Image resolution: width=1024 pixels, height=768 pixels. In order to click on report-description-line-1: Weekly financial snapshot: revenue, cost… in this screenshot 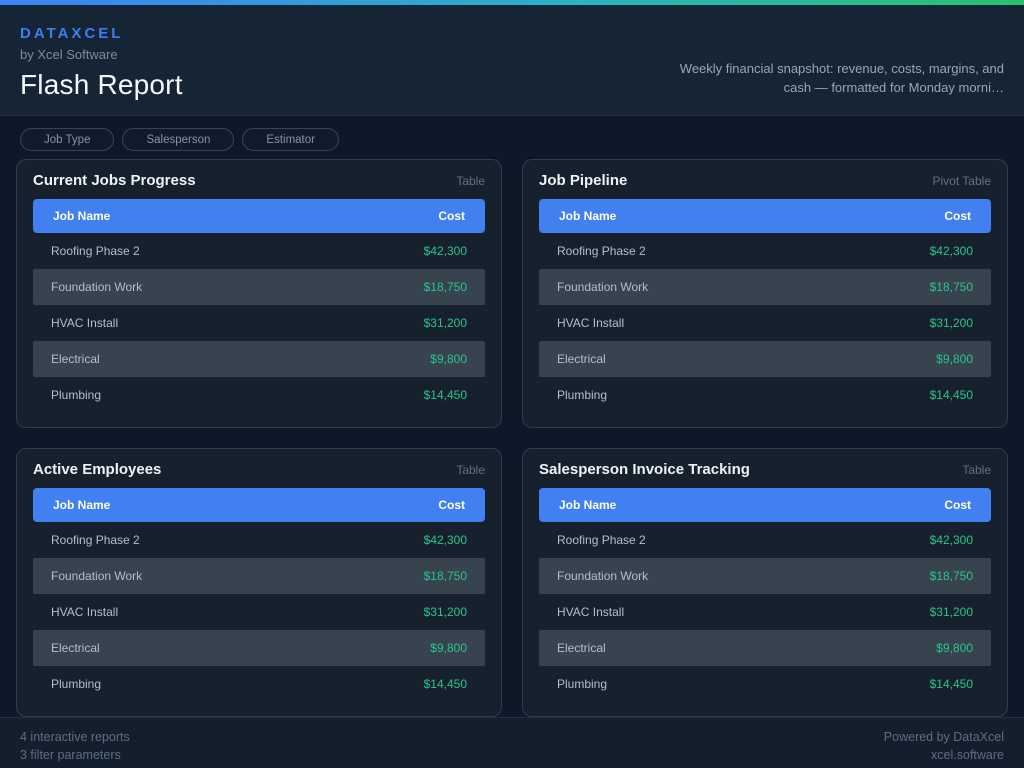, I will do `click(841, 68)`.